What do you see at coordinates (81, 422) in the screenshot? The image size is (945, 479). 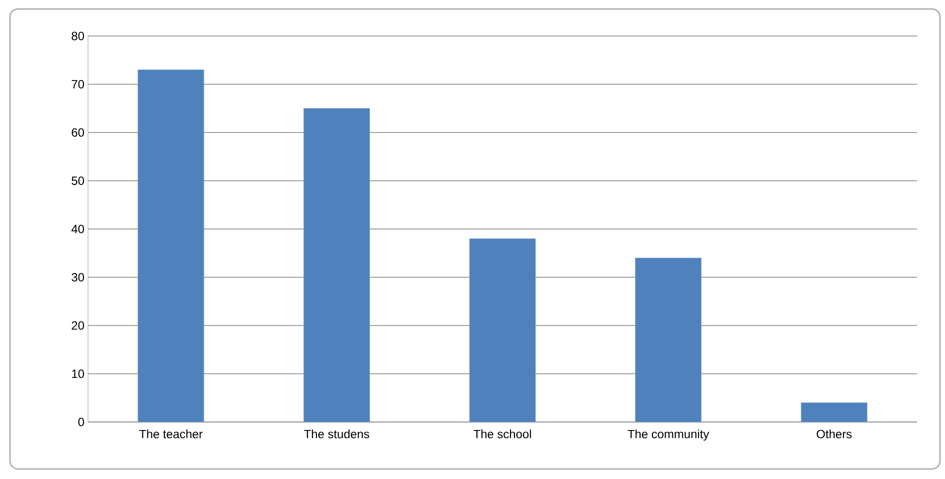 I see `y-tick-label: 0` at bounding box center [81, 422].